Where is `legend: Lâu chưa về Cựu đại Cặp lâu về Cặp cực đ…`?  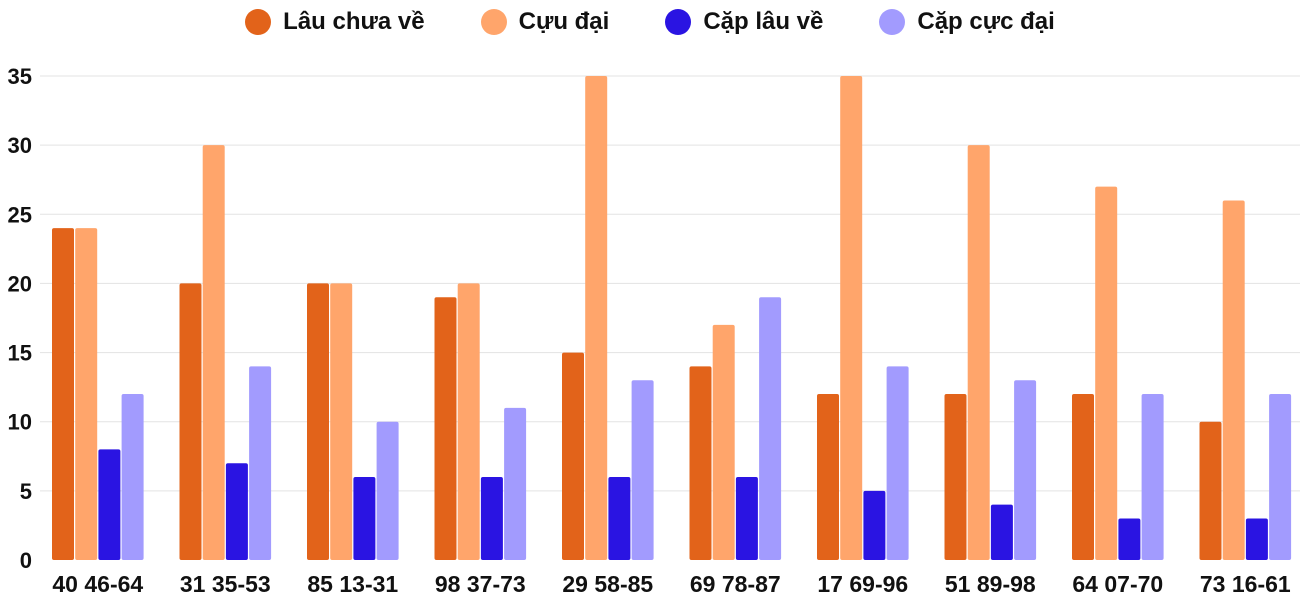
legend: Lâu chưa về Cựu đại Cặp lâu về Cặp cực đ… is located at coordinates (650, 22).